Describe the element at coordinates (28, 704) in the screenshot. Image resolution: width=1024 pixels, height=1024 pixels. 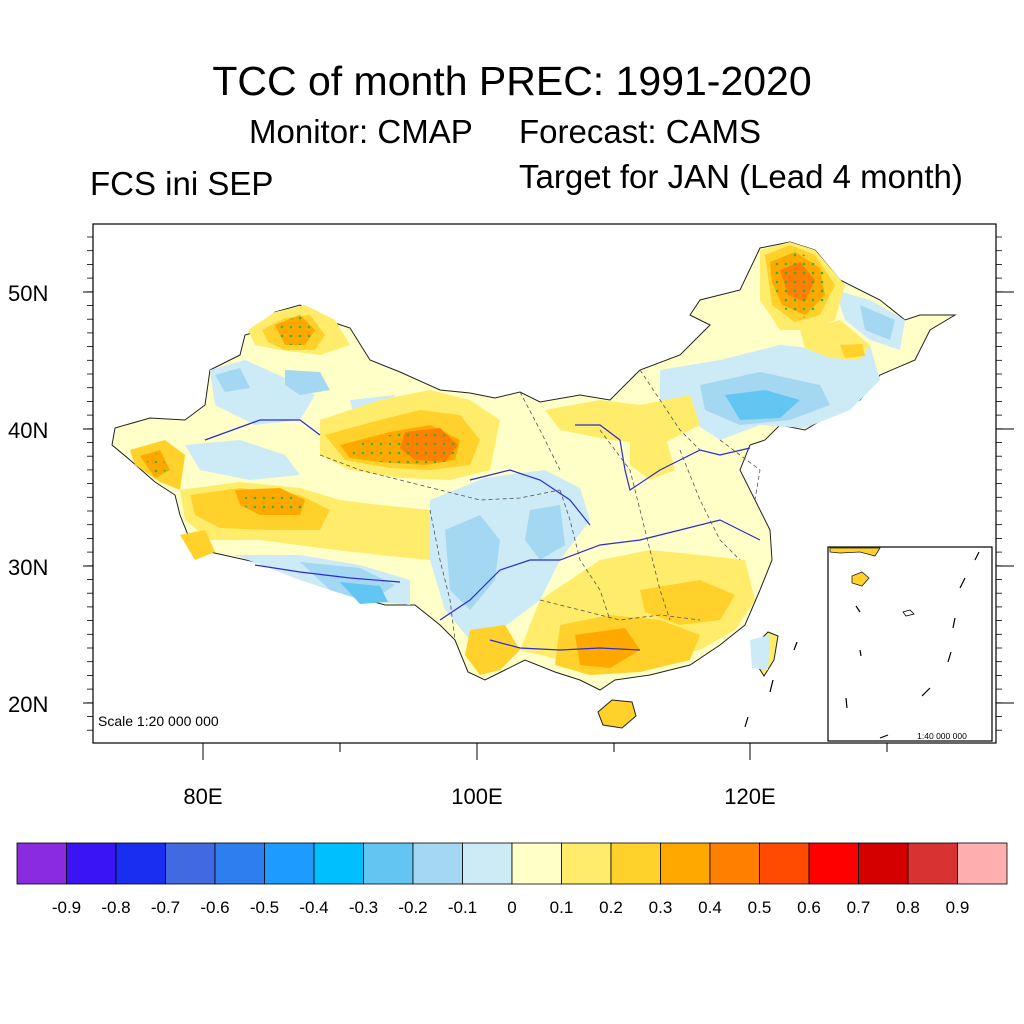
I see `lat-label-20n: 20N` at that location.